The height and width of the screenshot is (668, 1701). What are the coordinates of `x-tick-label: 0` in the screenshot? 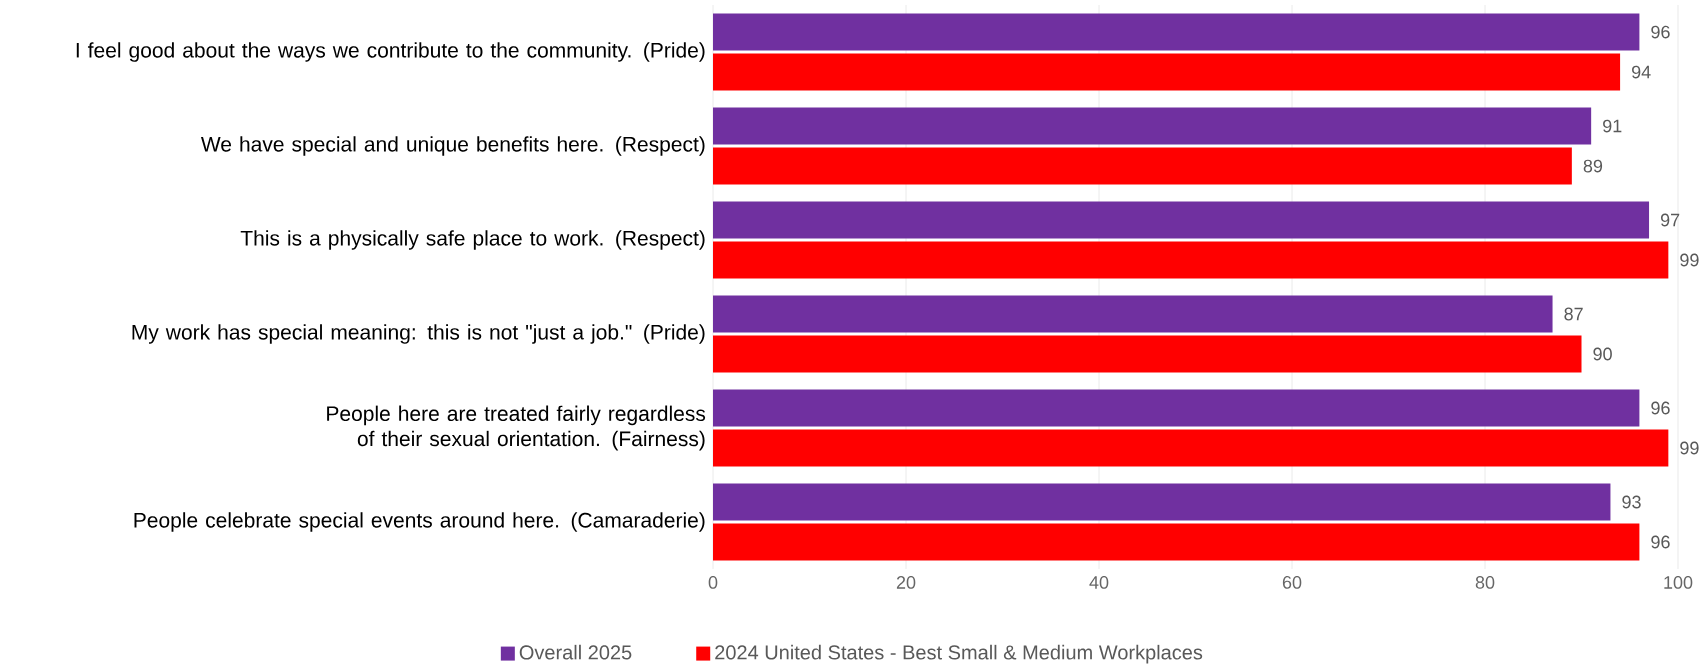 It's located at (713, 582).